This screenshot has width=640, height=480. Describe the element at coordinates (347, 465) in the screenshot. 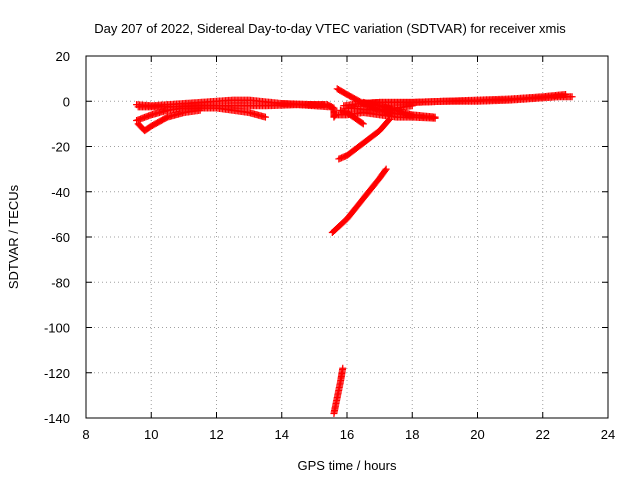

I see `x-axis-label: GPS time / hours` at that location.